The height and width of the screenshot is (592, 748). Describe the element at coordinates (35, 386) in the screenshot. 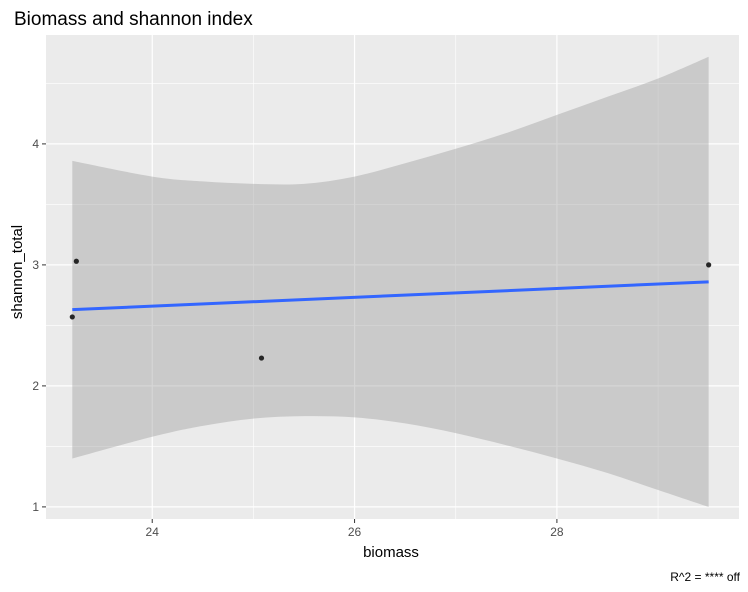

I see `y-tick-label: 2` at that location.